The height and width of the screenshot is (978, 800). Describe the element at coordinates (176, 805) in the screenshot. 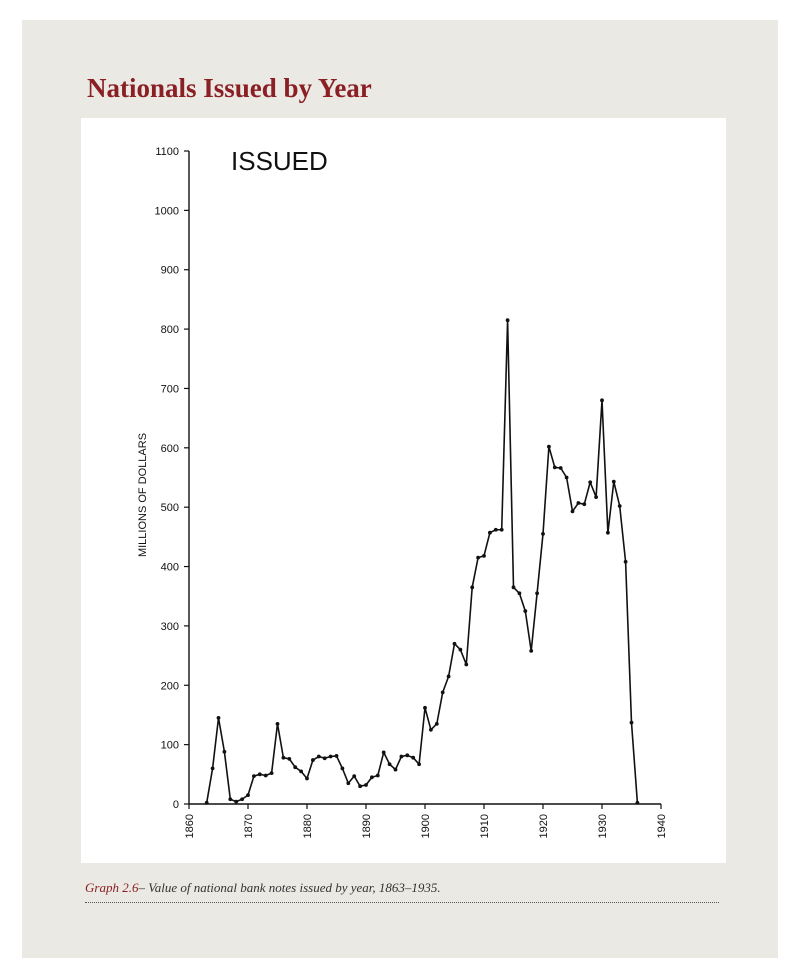

I see `y-tick-label: 0` at that location.